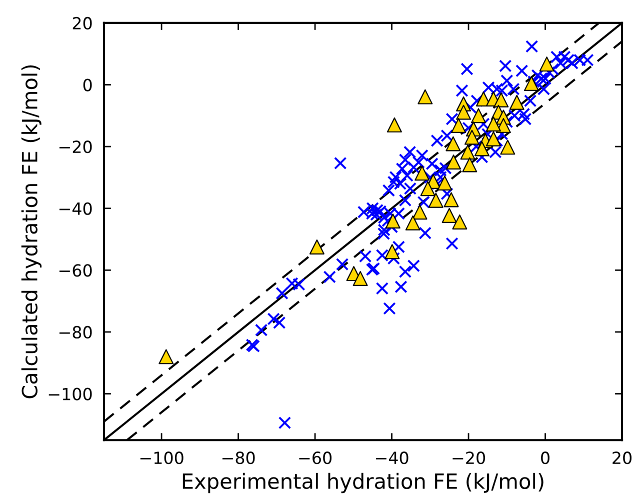 The height and width of the screenshot is (499, 636). I want to click on y-axis-title: Calculated hydration FE (kJ/mol), so click(31, 231).